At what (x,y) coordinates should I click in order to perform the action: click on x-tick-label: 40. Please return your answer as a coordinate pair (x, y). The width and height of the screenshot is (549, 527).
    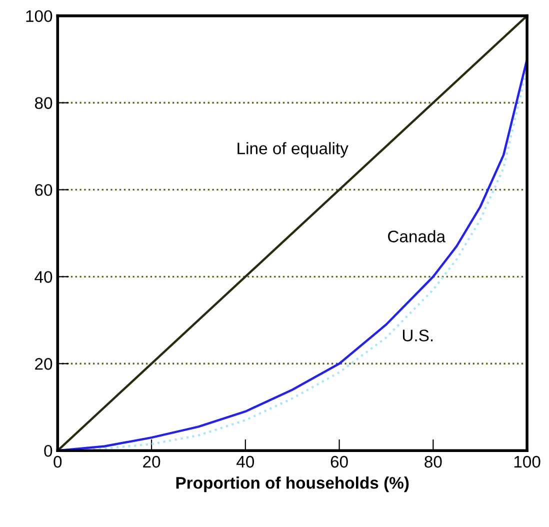
    Looking at the image, I should click on (245, 462).